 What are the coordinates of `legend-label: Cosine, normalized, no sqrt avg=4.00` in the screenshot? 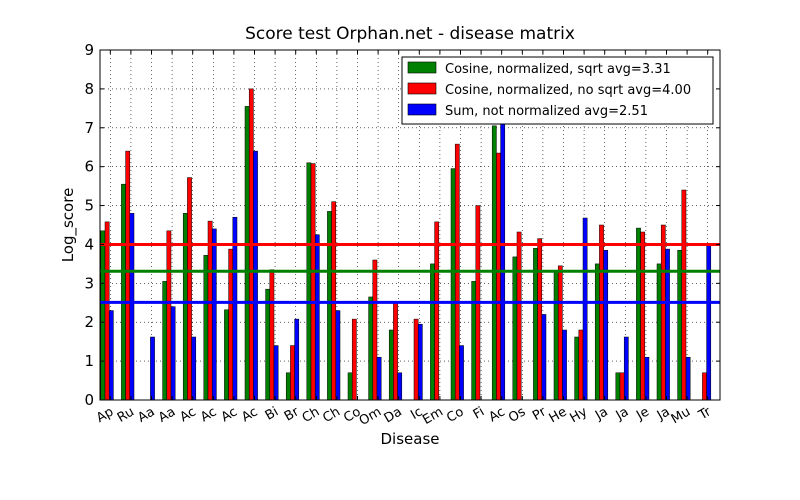 It's located at (568, 90).